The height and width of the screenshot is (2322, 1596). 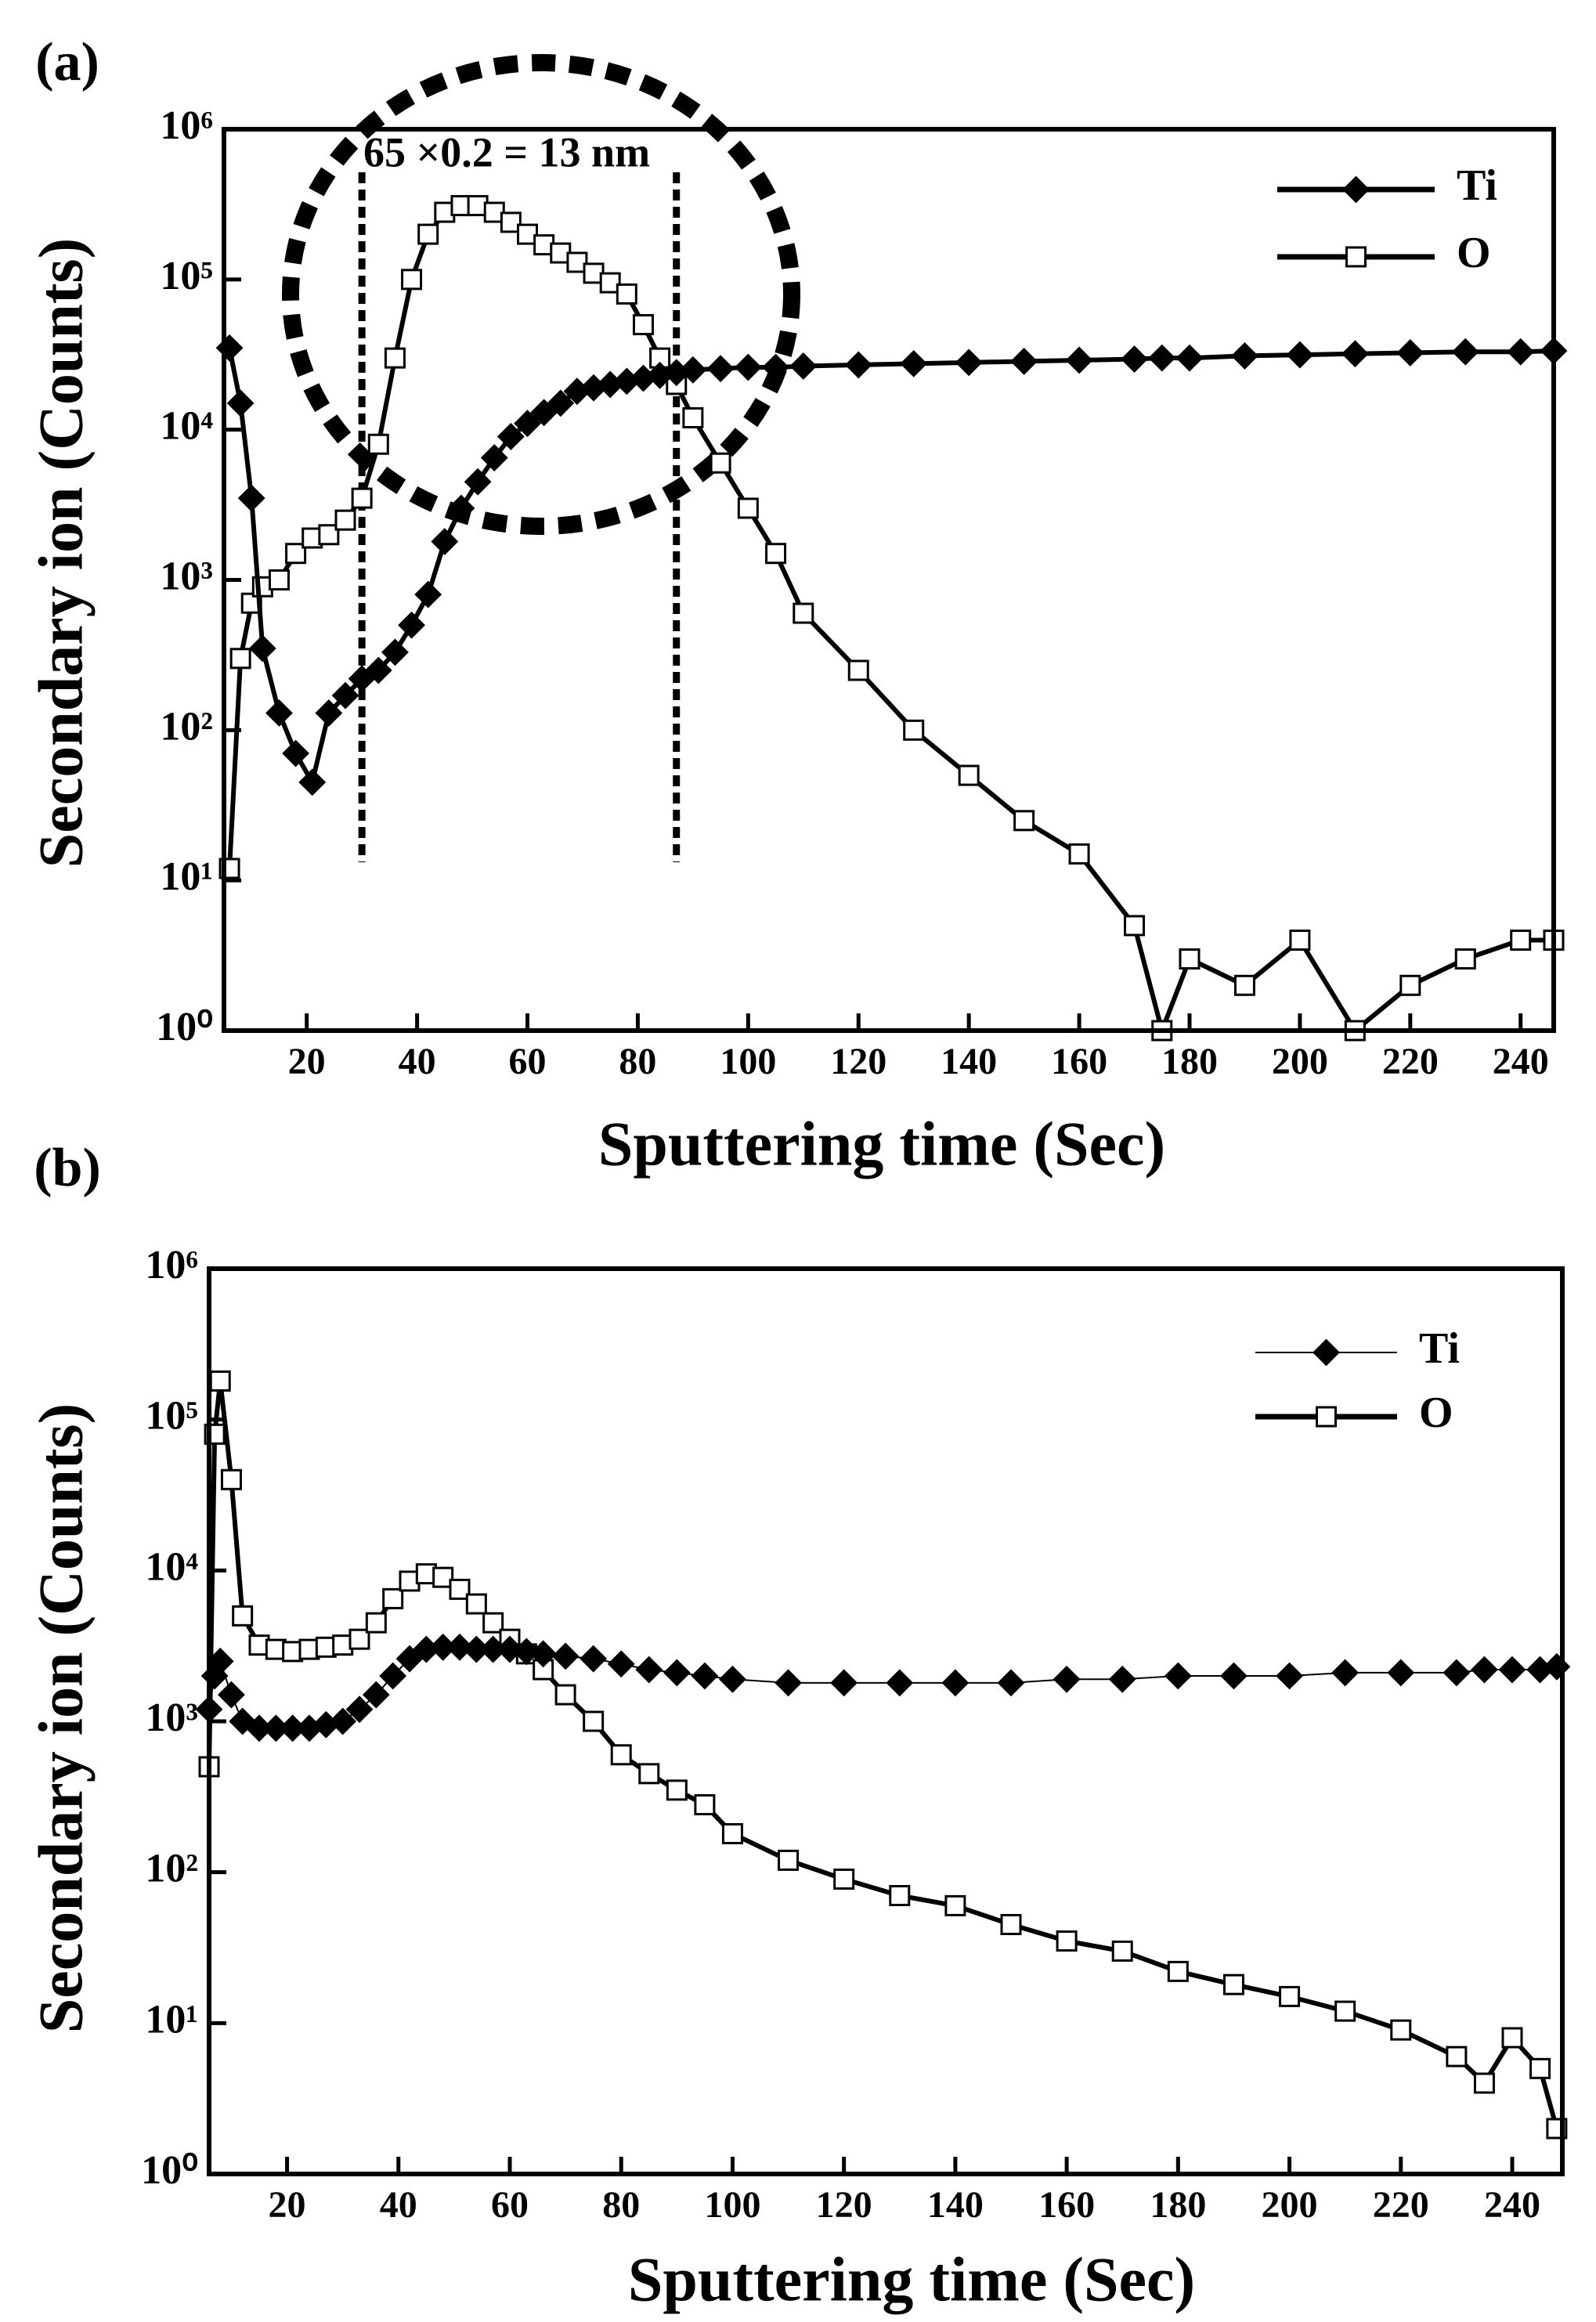 I want to click on panel-label: (b), so click(x=68, y=1168).